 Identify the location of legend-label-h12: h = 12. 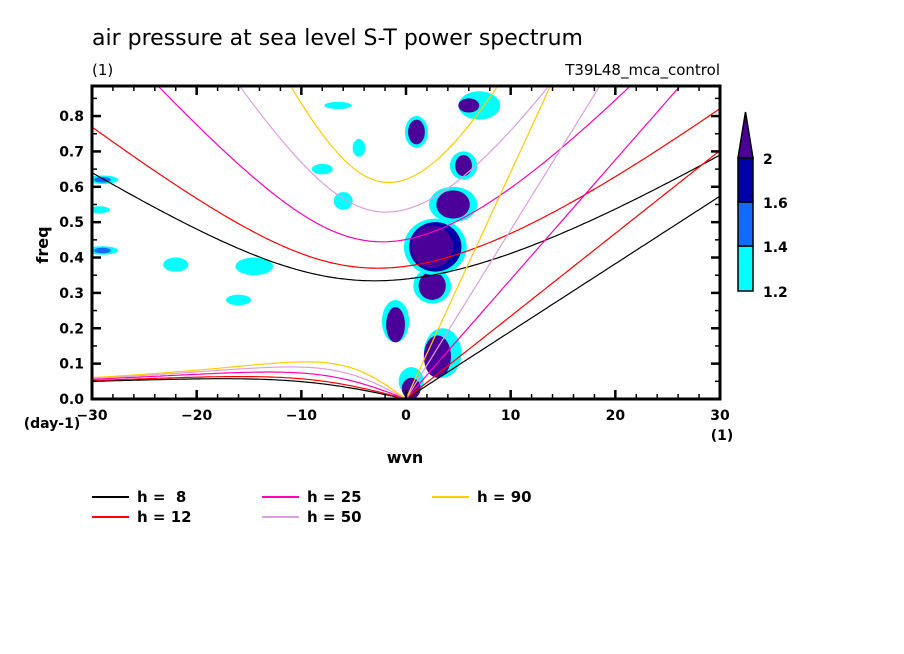
(164, 517).